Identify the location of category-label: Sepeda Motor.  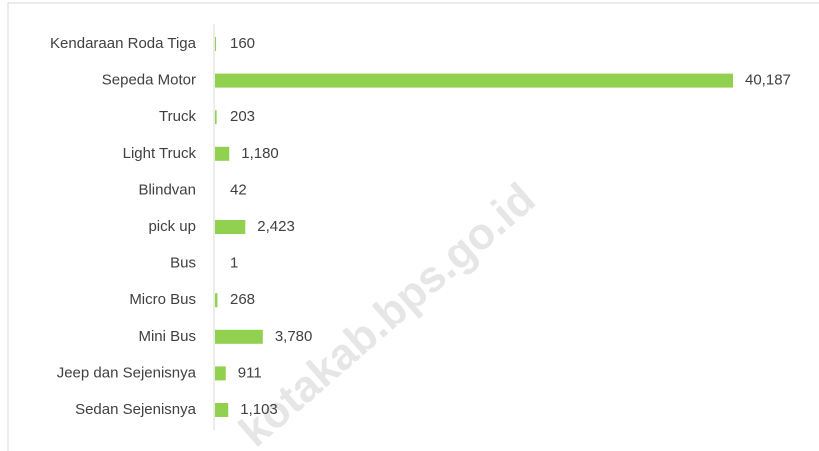
(149, 80).